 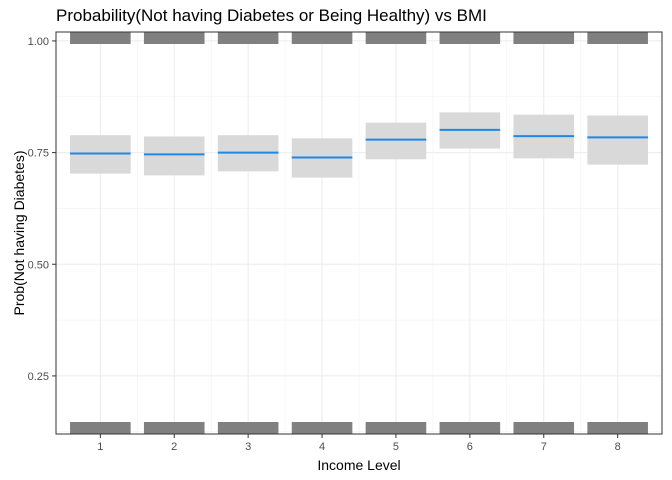 What do you see at coordinates (42, 209) in the screenshot?
I see `y-axis-ticks: 0.25 0.50 0.75 1.00` at bounding box center [42, 209].